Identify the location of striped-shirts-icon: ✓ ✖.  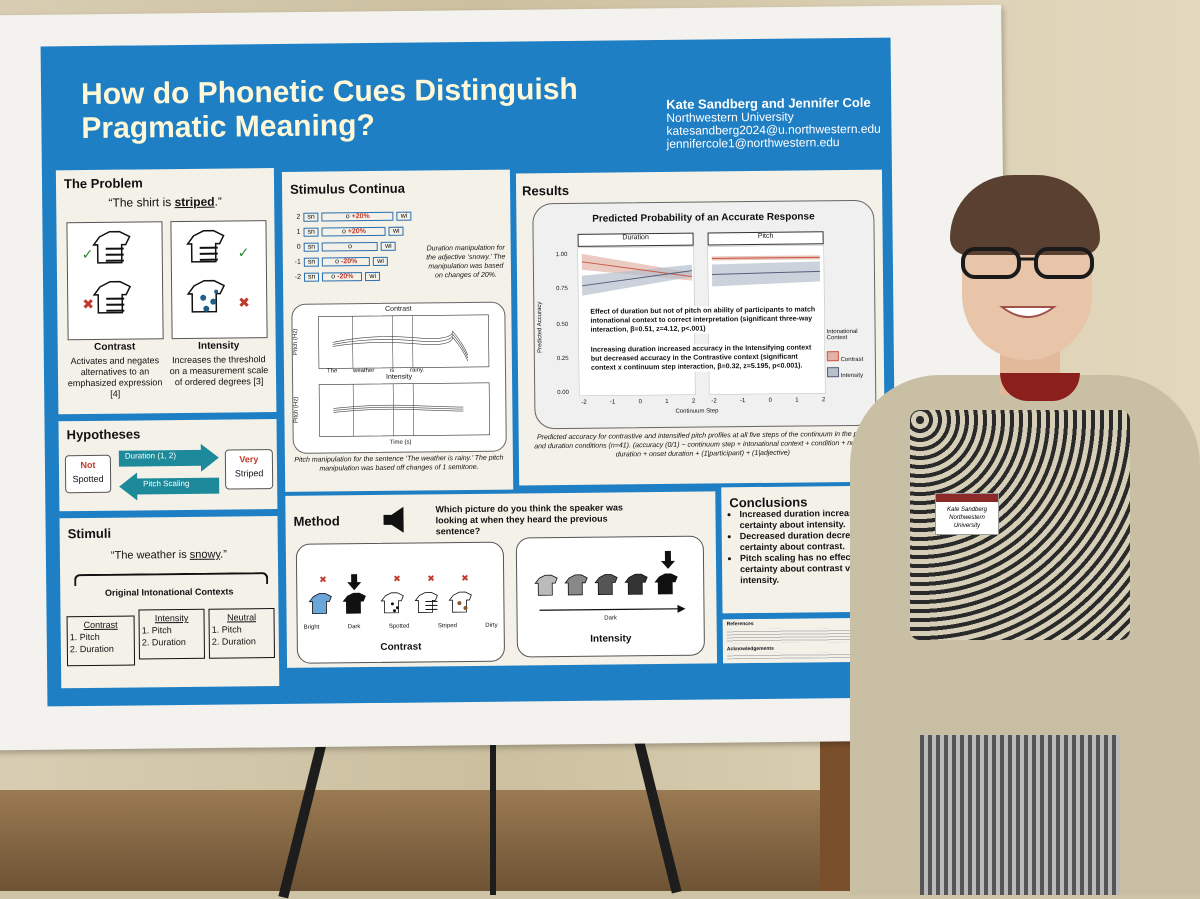
(114, 280).